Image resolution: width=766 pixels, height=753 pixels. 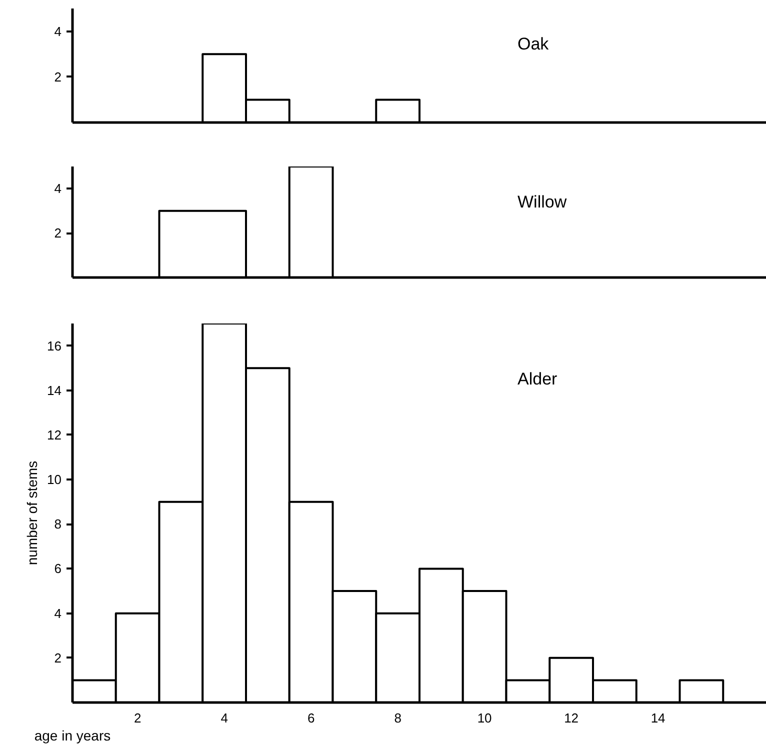 I want to click on text: Willow, so click(x=543, y=202).